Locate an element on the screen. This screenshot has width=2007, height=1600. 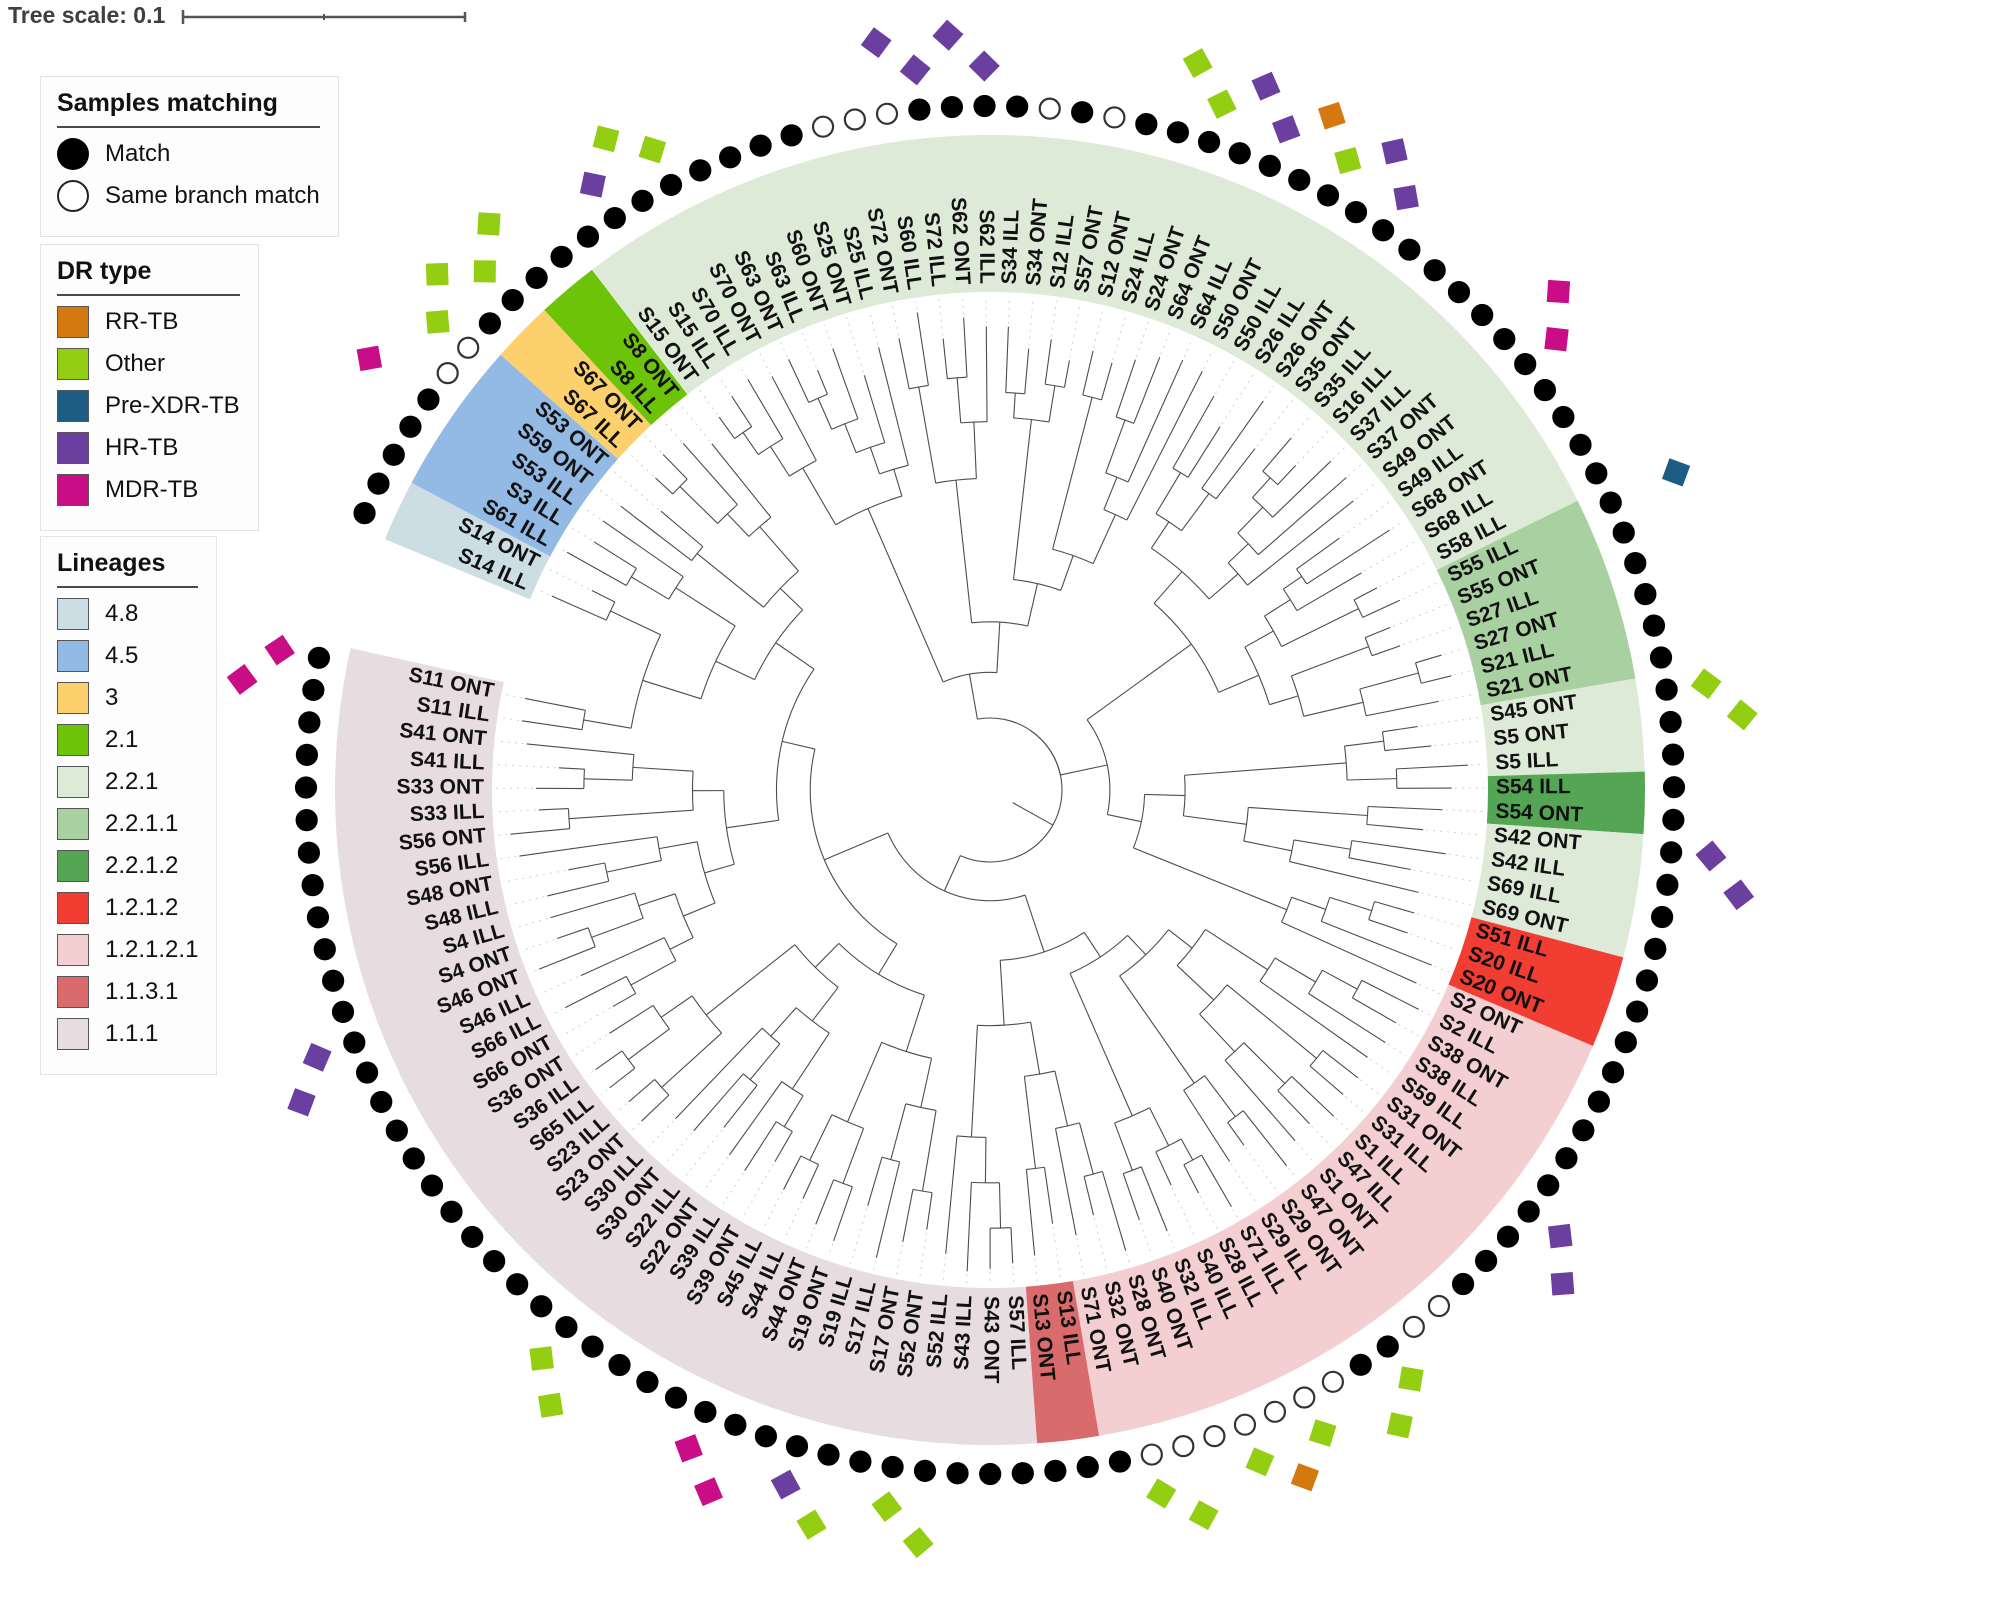
lineage-item-3: 2.1 is located at coordinates (127, 740).